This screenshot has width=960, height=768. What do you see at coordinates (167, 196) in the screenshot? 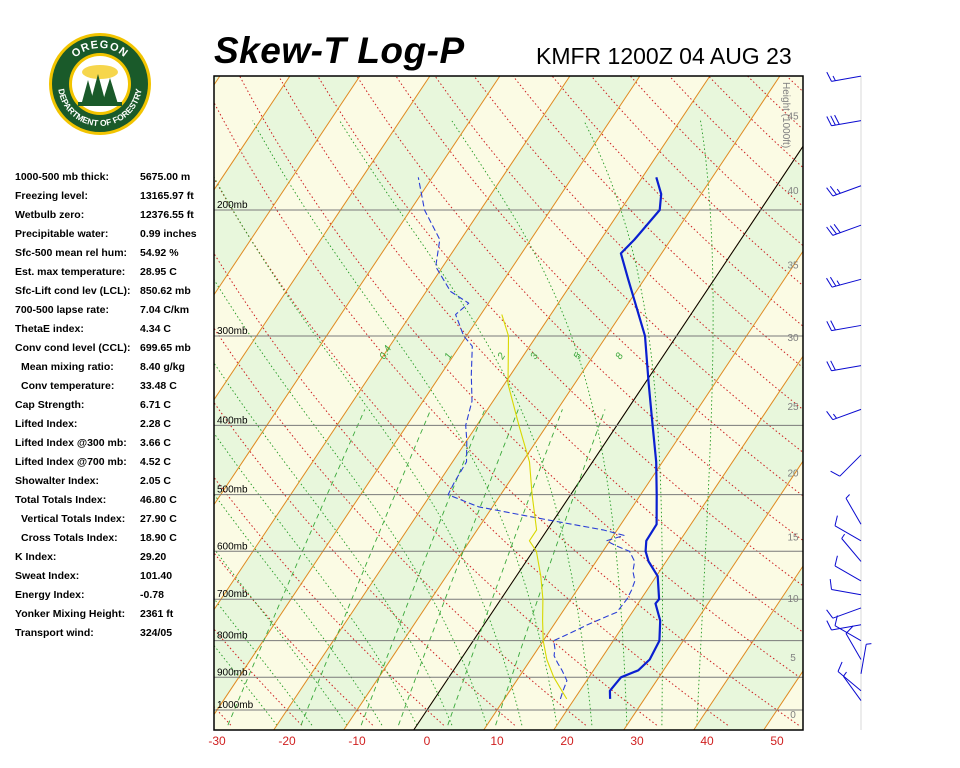
I see `index-value: 13165.97 ft` at bounding box center [167, 196].